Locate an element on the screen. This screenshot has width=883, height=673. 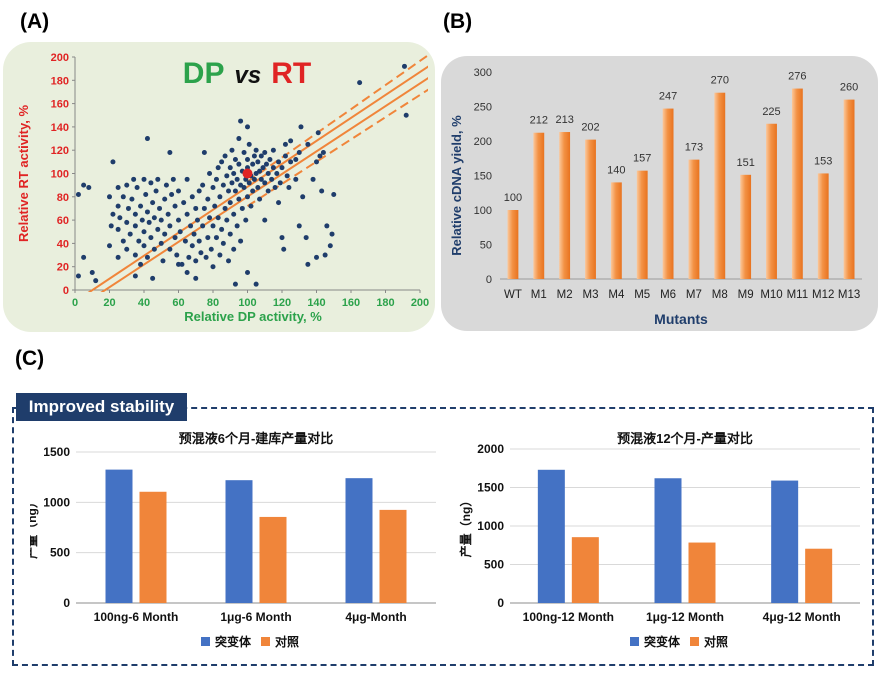
x-tick-label: 200 is located at coordinates (420, 303).